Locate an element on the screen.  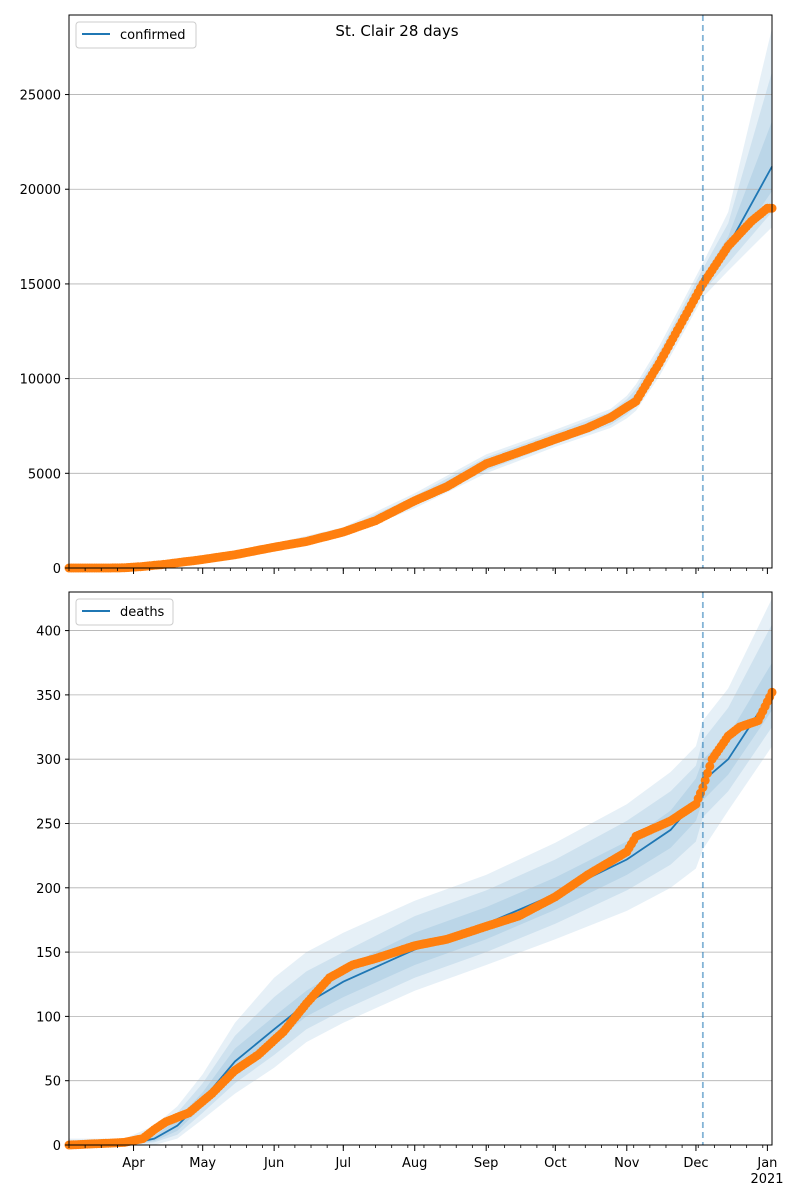
deaths-ytick-label: 400 is located at coordinates (48, 632).